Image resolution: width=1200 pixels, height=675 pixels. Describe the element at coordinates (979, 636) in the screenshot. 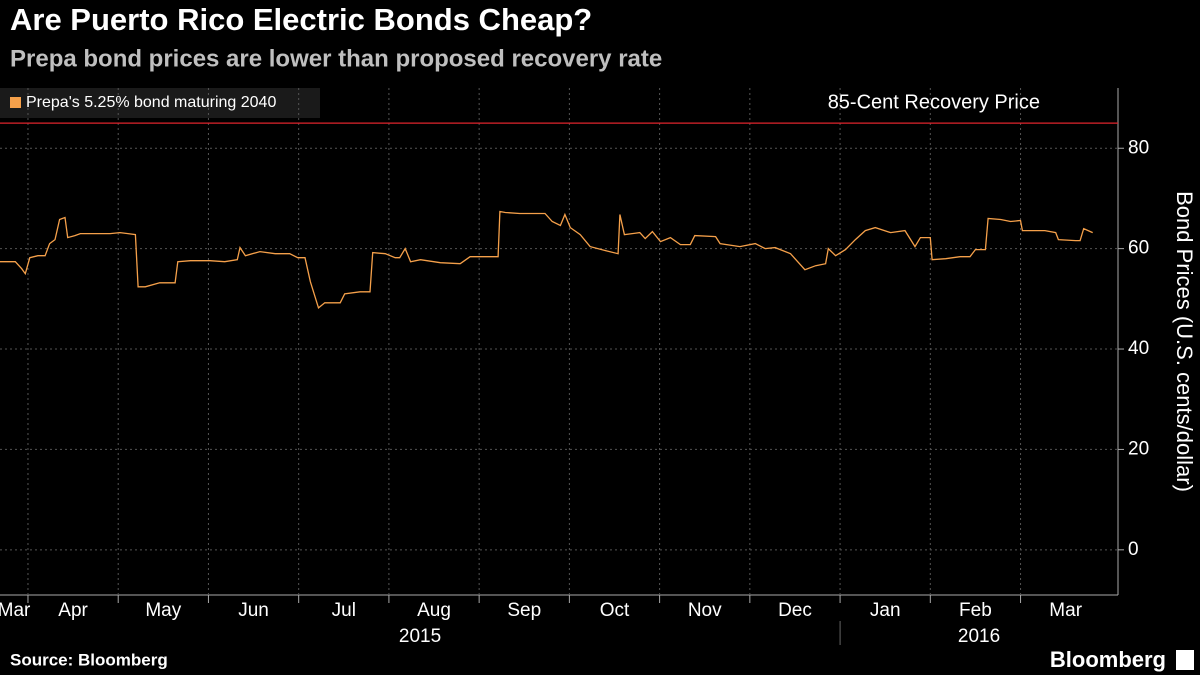

I see `year-label: 2016` at that location.